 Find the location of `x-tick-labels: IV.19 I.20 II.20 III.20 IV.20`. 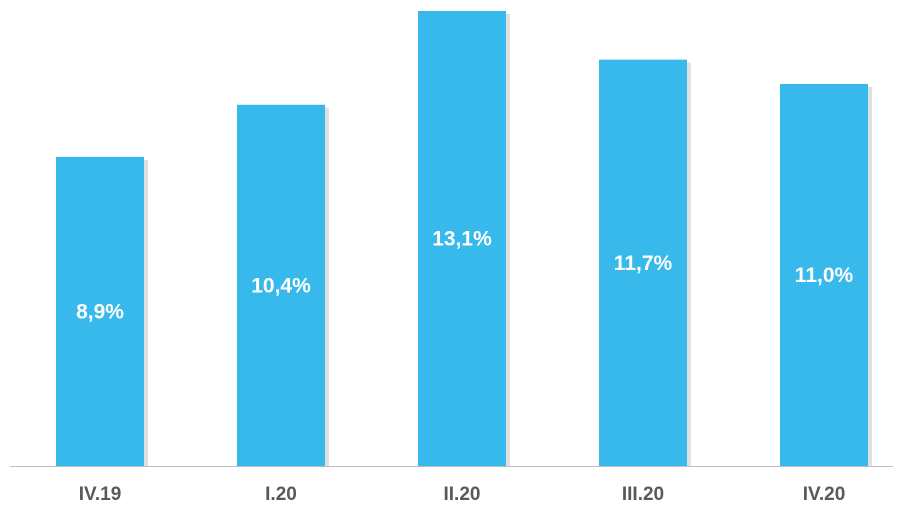

x-tick-labels: IV.19 I.20 II.20 III.20 IV.20 is located at coordinates (462, 494).